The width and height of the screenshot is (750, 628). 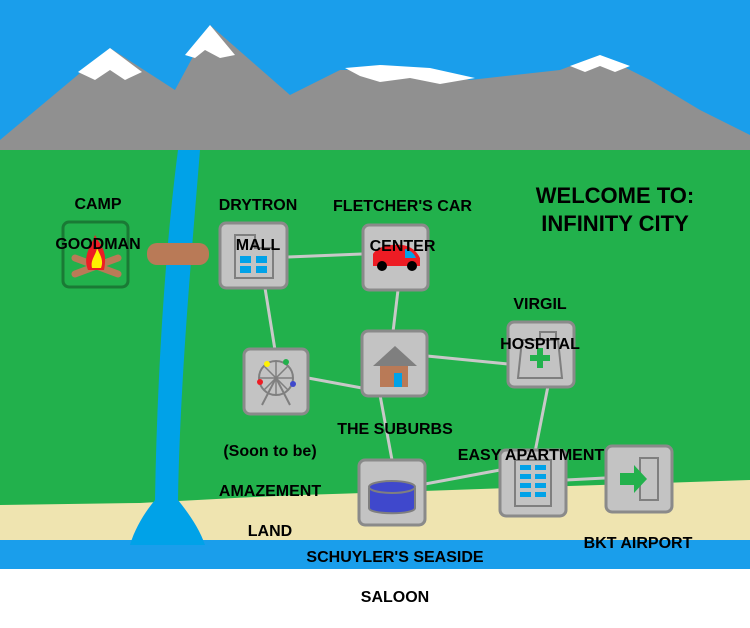 I want to click on exit-icon, so click(x=639, y=479).